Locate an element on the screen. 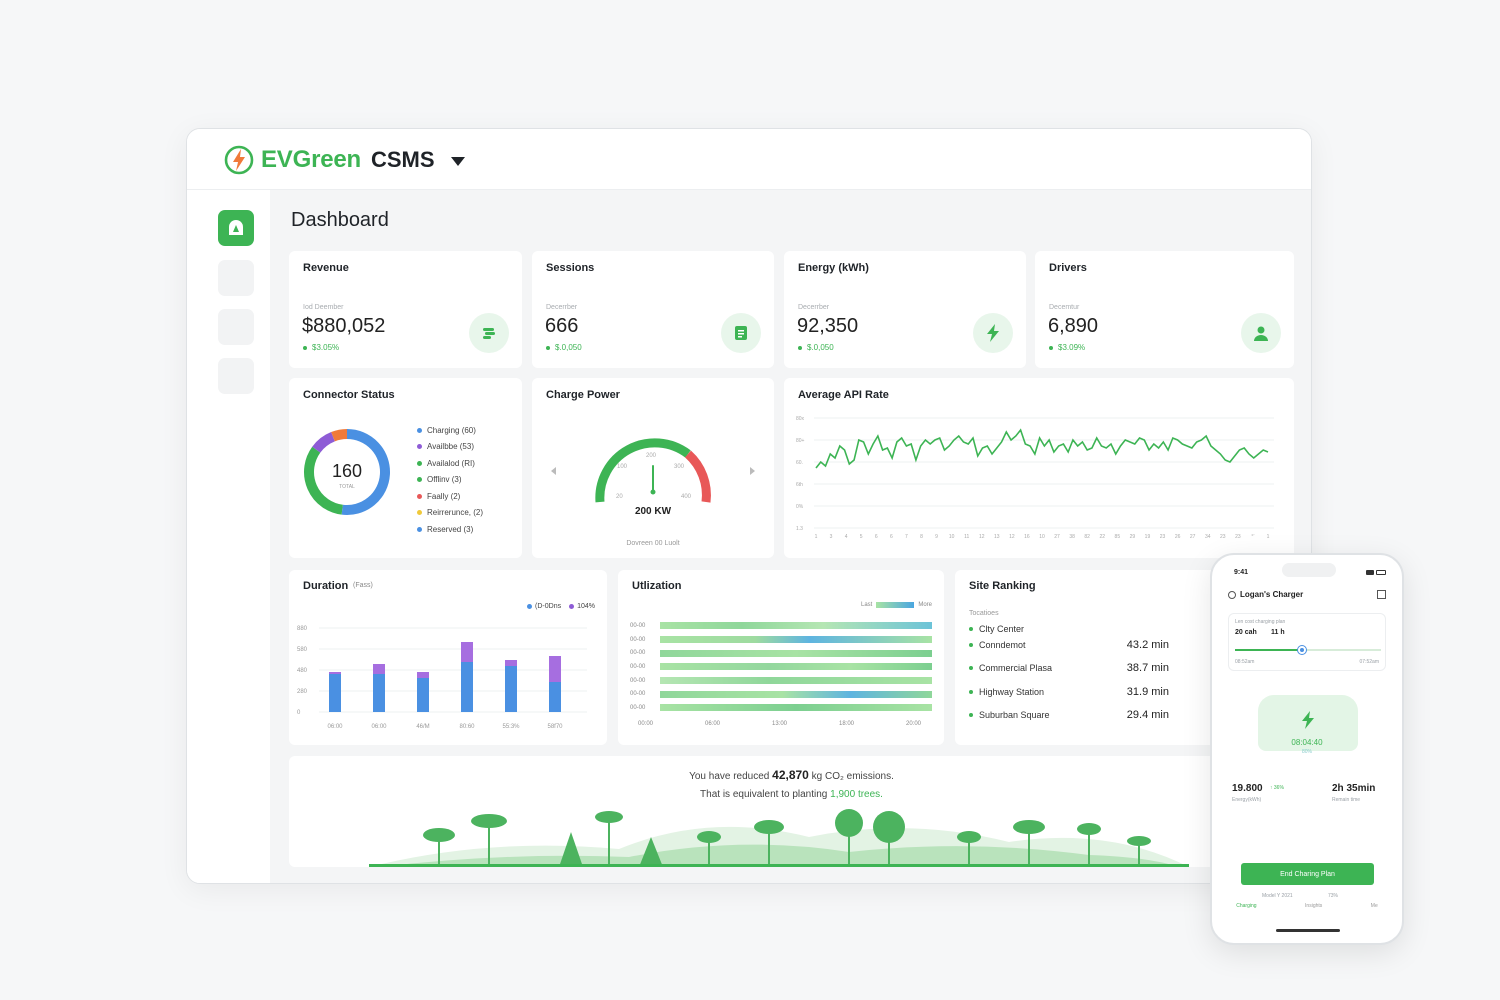 The height and width of the screenshot is (1000, 1500). battery-icon is located at coordinates (1381, 572).